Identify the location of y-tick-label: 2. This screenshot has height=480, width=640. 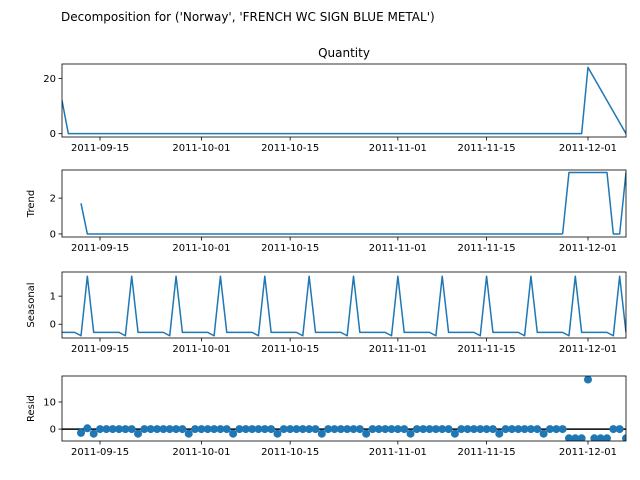
(53, 199).